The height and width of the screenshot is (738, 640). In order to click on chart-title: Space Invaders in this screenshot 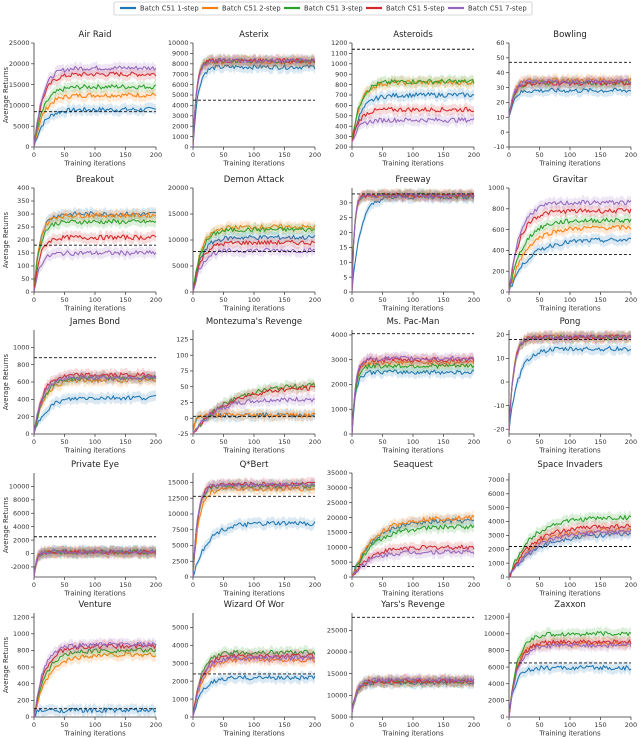, I will do `click(570, 465)`.